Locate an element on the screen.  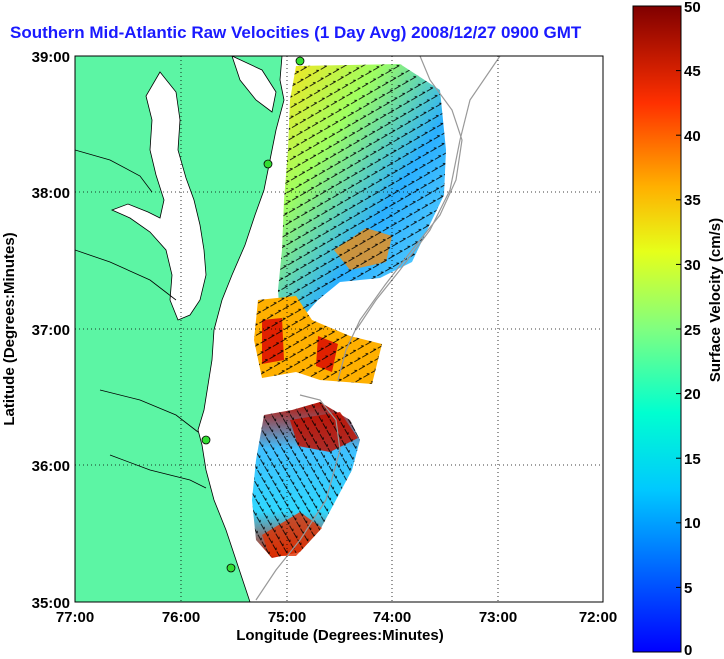
y-axis-label: Latitude (Degrees:Minutes) is located at coordinates (9, 328).